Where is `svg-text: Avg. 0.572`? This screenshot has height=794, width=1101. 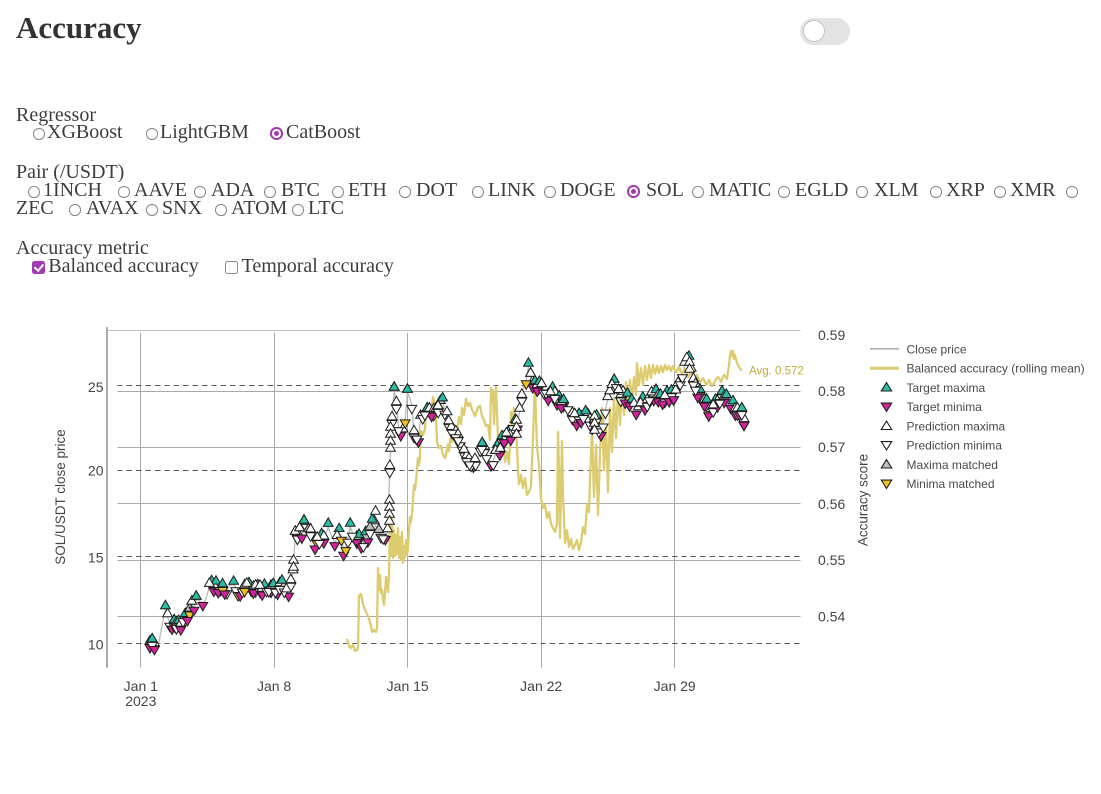
svg-text: Avg. 0.572 is located at coordinates (776, 372).